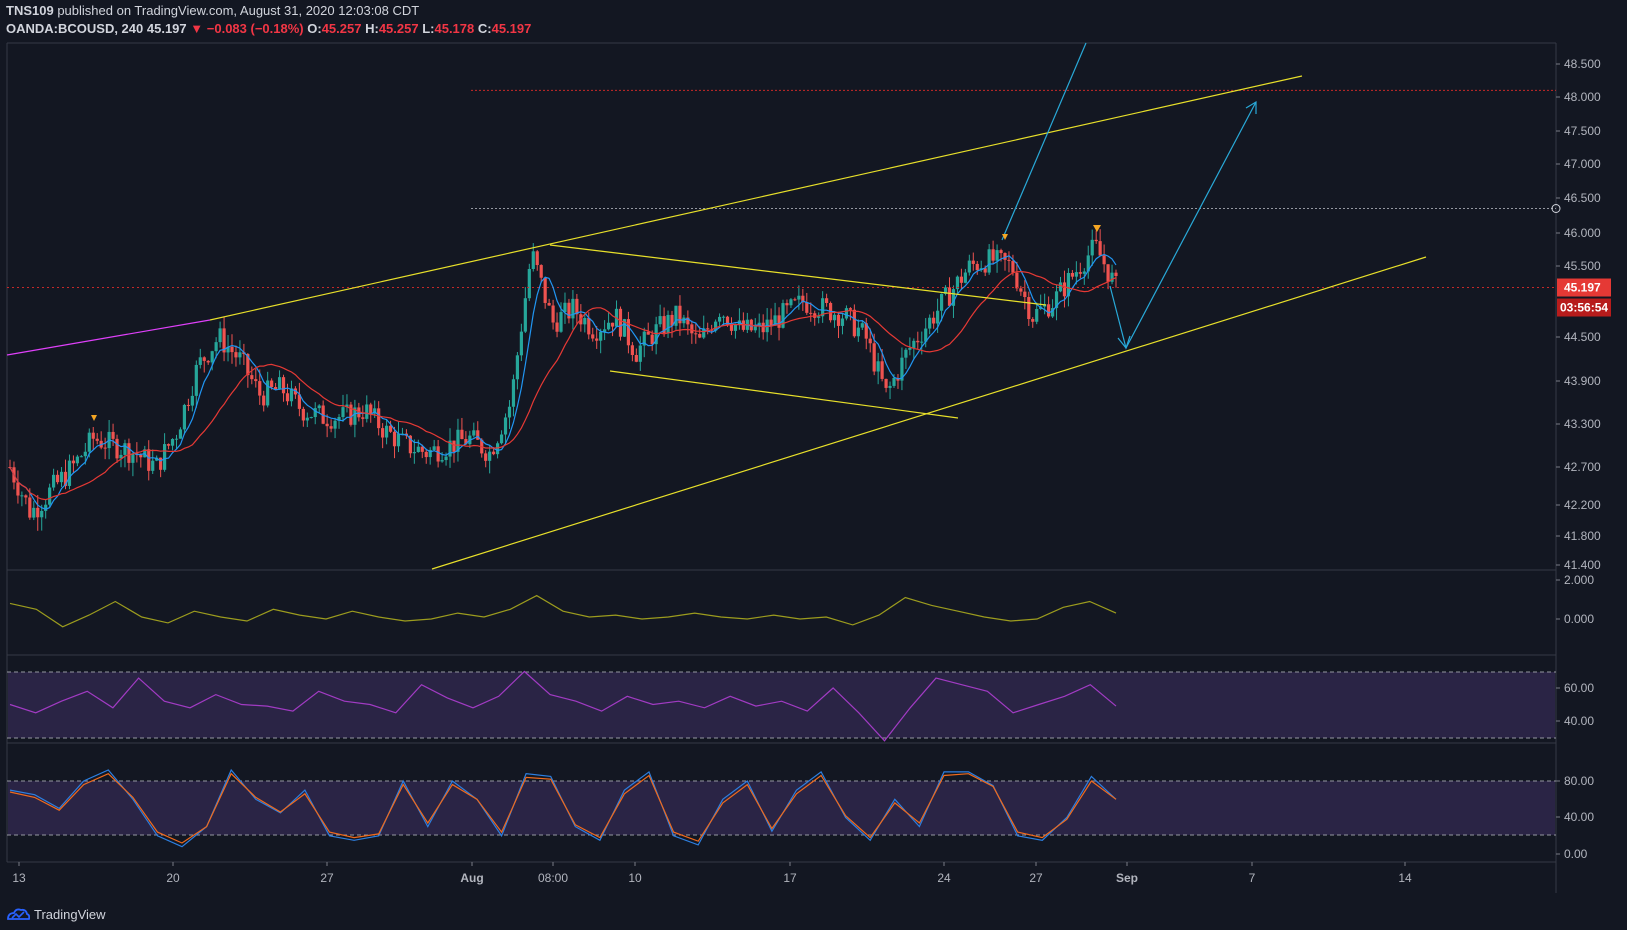 This screenshot has width=1627, height=930. What do you see at coordinates (563, 611) in the screenshot?
I see `indicator-line` at bounding box center [563, 611].